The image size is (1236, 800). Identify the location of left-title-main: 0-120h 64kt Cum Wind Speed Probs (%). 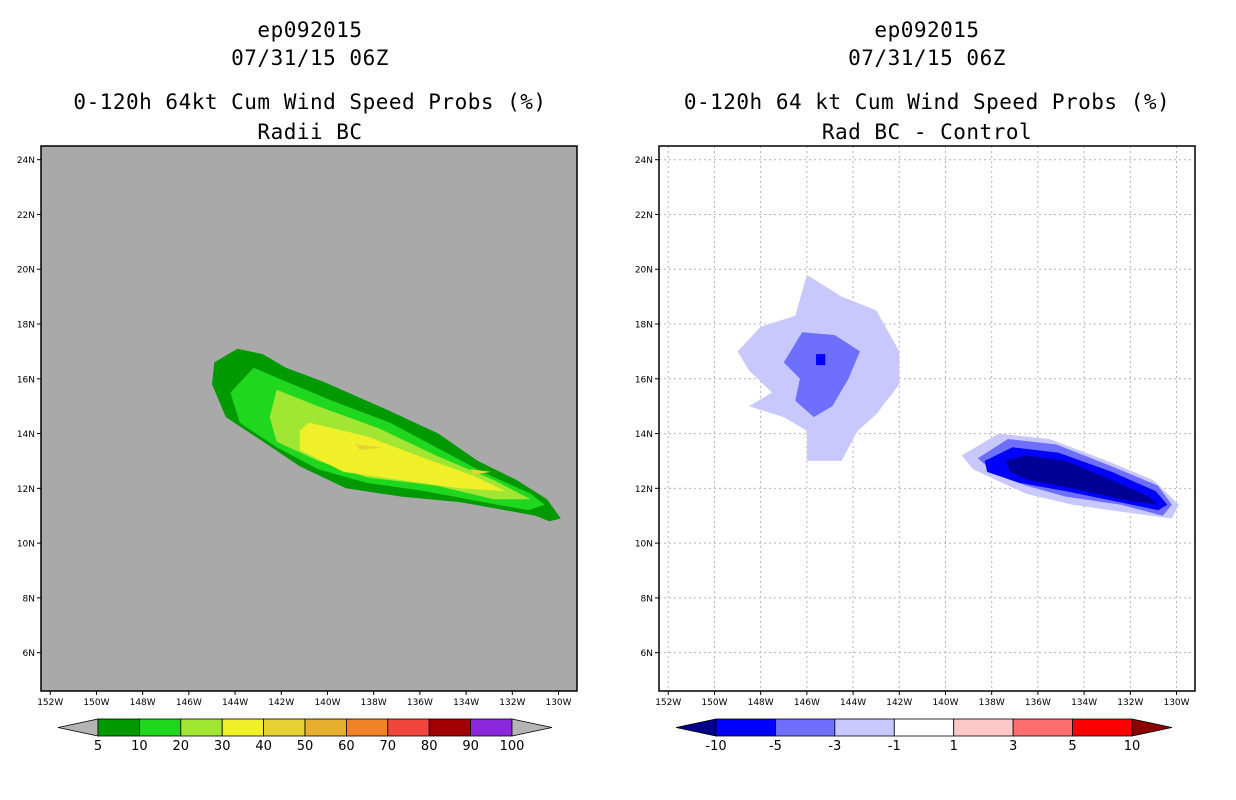
(310, 102).